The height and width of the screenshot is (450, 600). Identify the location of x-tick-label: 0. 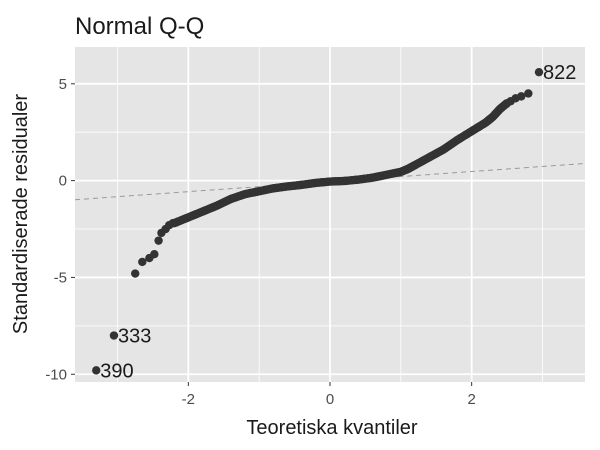
(330, 399).